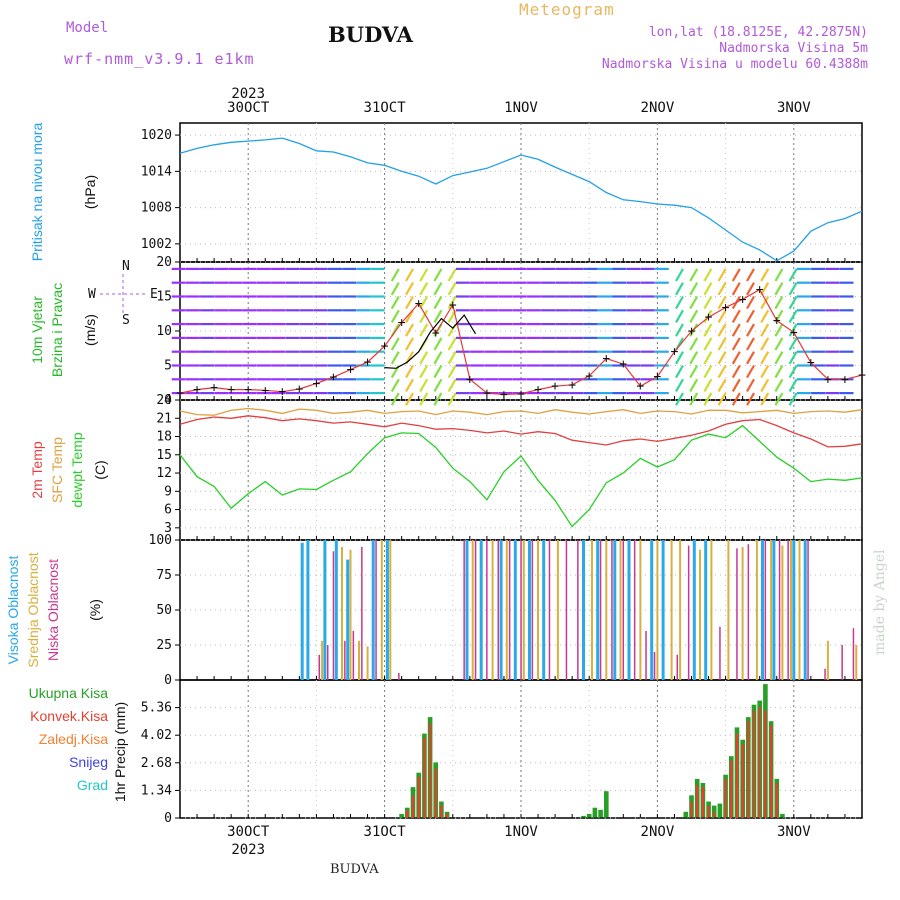  I want to click on tick-label: 1008, so click(156, 208).